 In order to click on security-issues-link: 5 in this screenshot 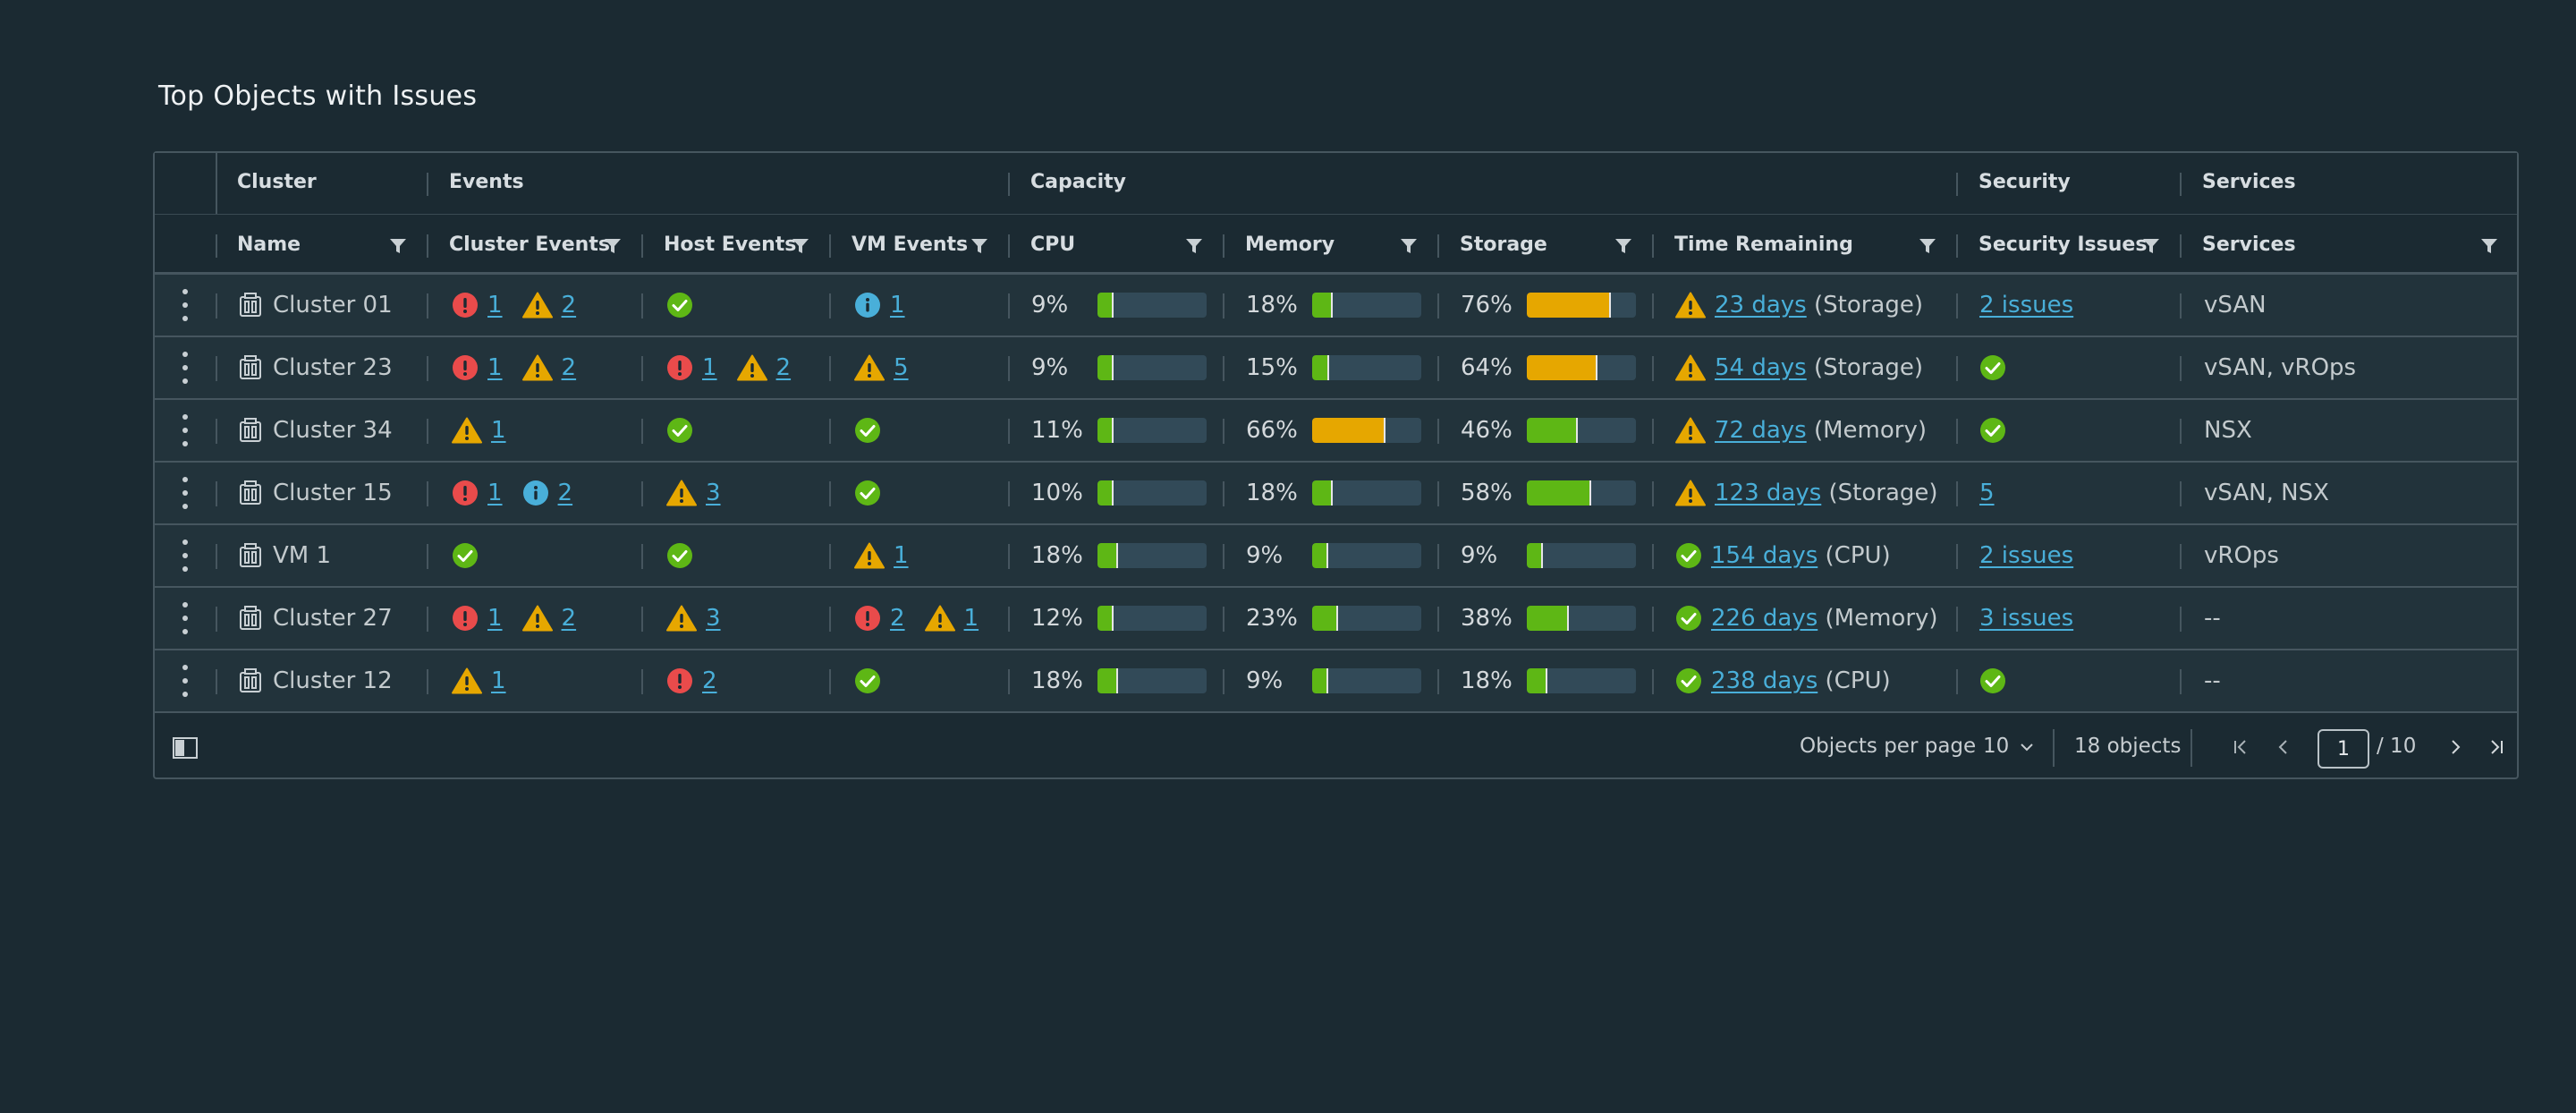, I will do `click(1987, 493)`.